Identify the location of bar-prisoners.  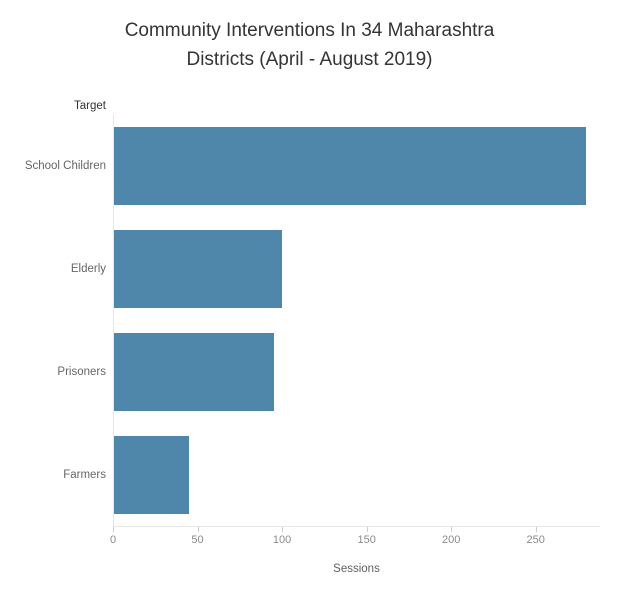
(193, 371).